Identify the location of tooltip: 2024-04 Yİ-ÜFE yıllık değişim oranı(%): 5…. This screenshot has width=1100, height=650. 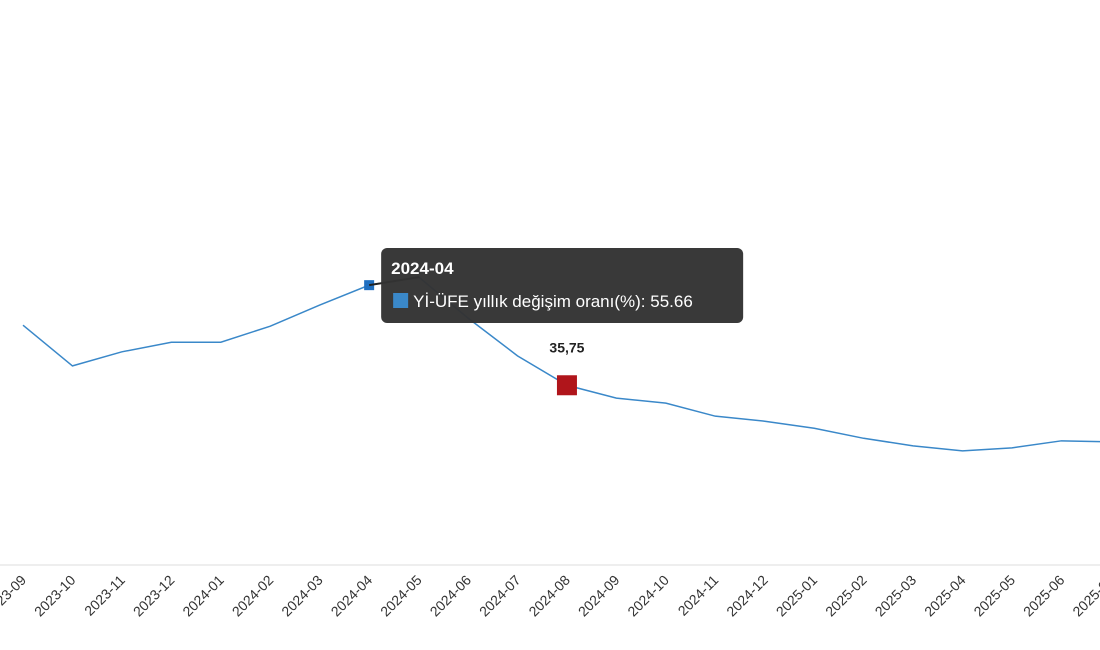
(562, 285).